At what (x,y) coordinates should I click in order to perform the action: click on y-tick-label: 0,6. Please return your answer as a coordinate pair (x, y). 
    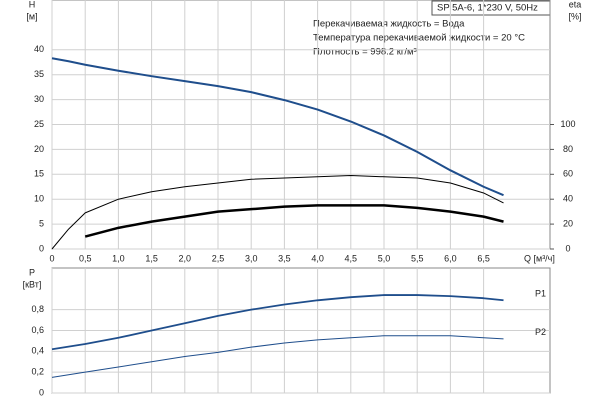
    Looking at the image, I should click on (37, 330).